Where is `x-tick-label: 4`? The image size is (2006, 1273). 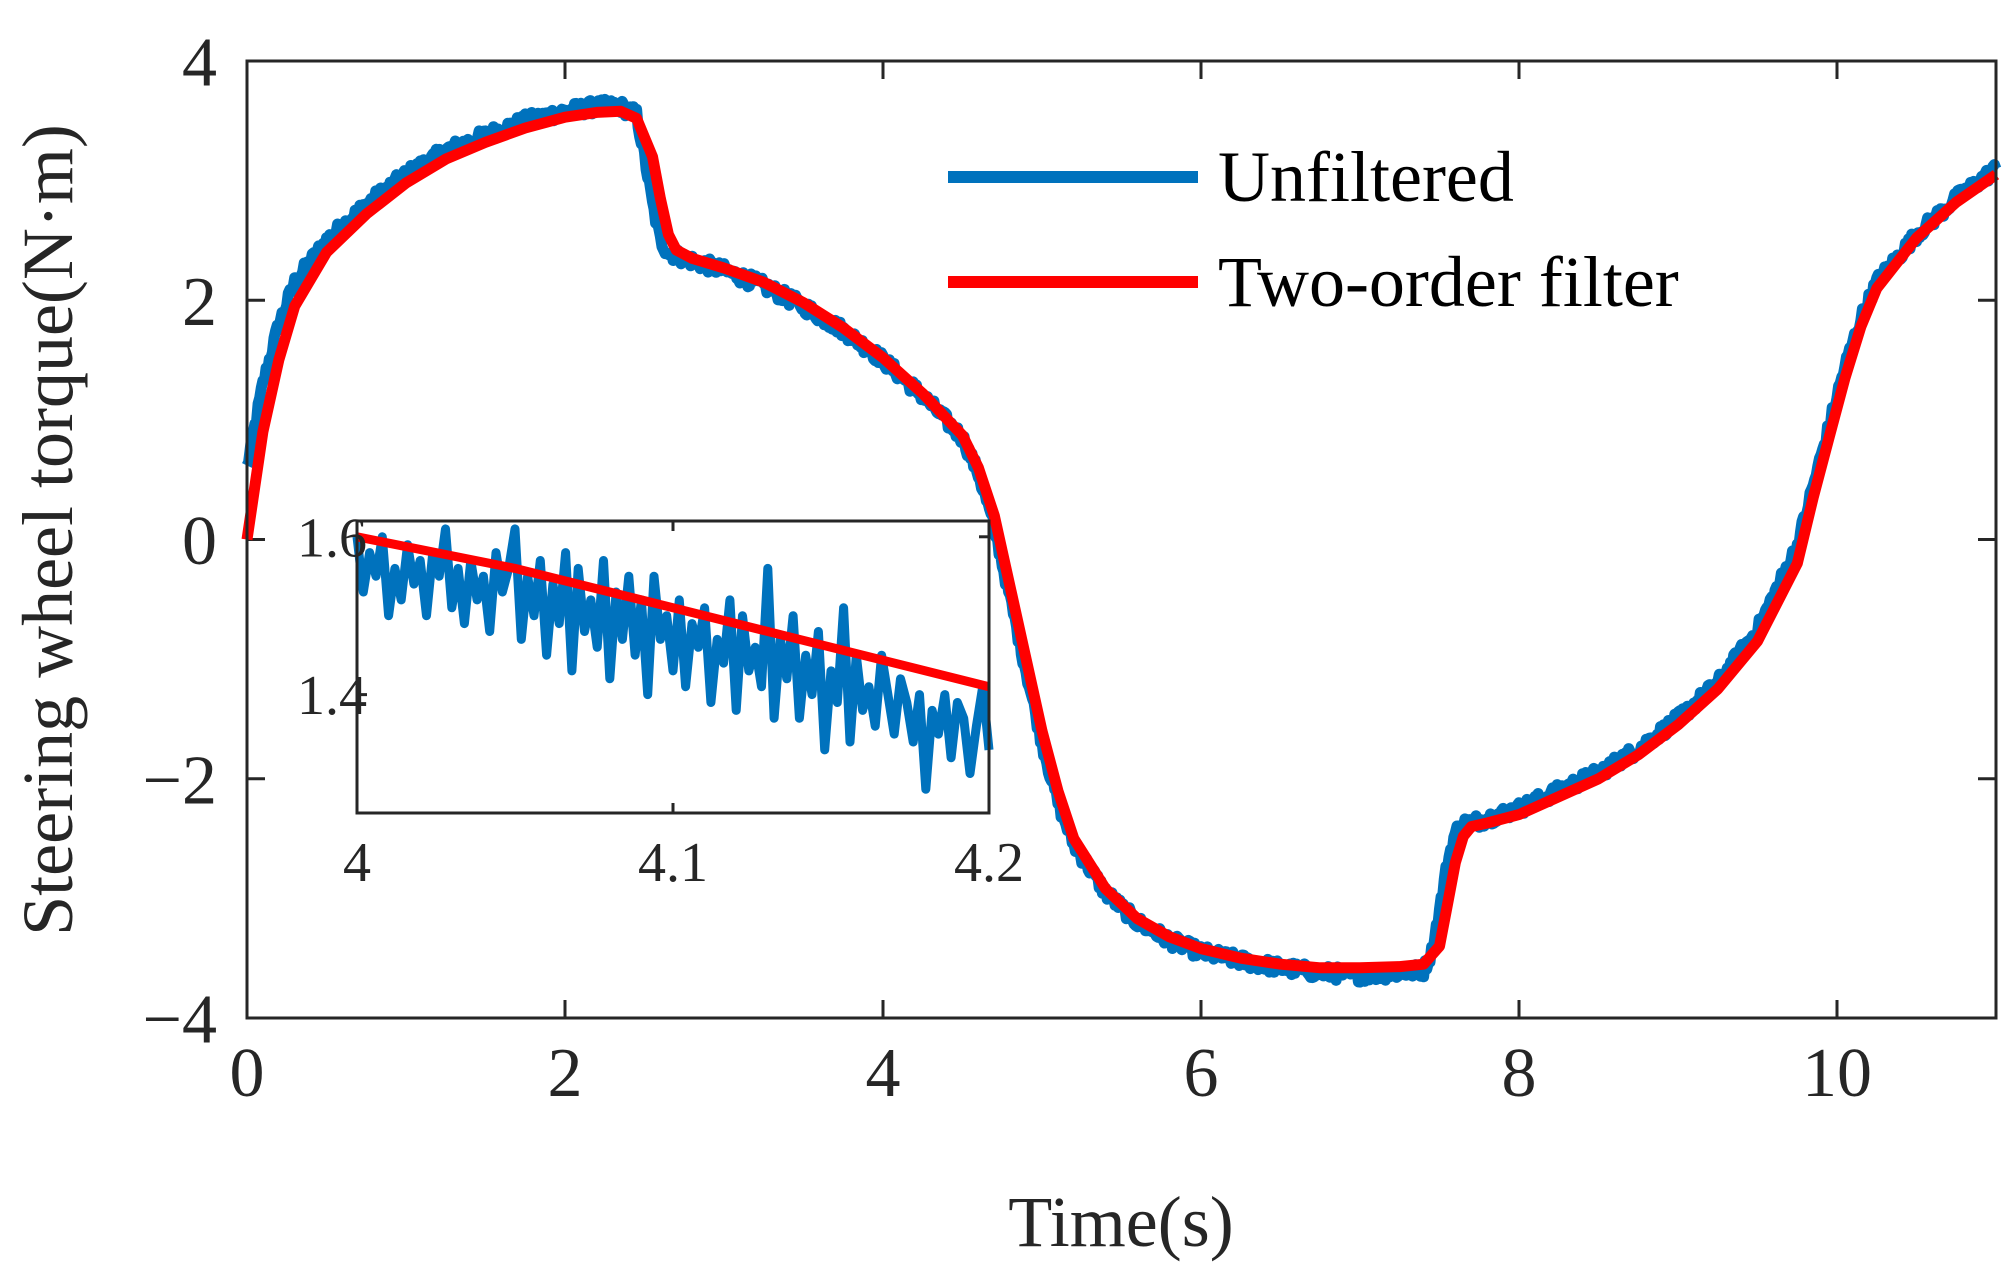 x-tick-label: 4 is located at coordinates (883, 1073).